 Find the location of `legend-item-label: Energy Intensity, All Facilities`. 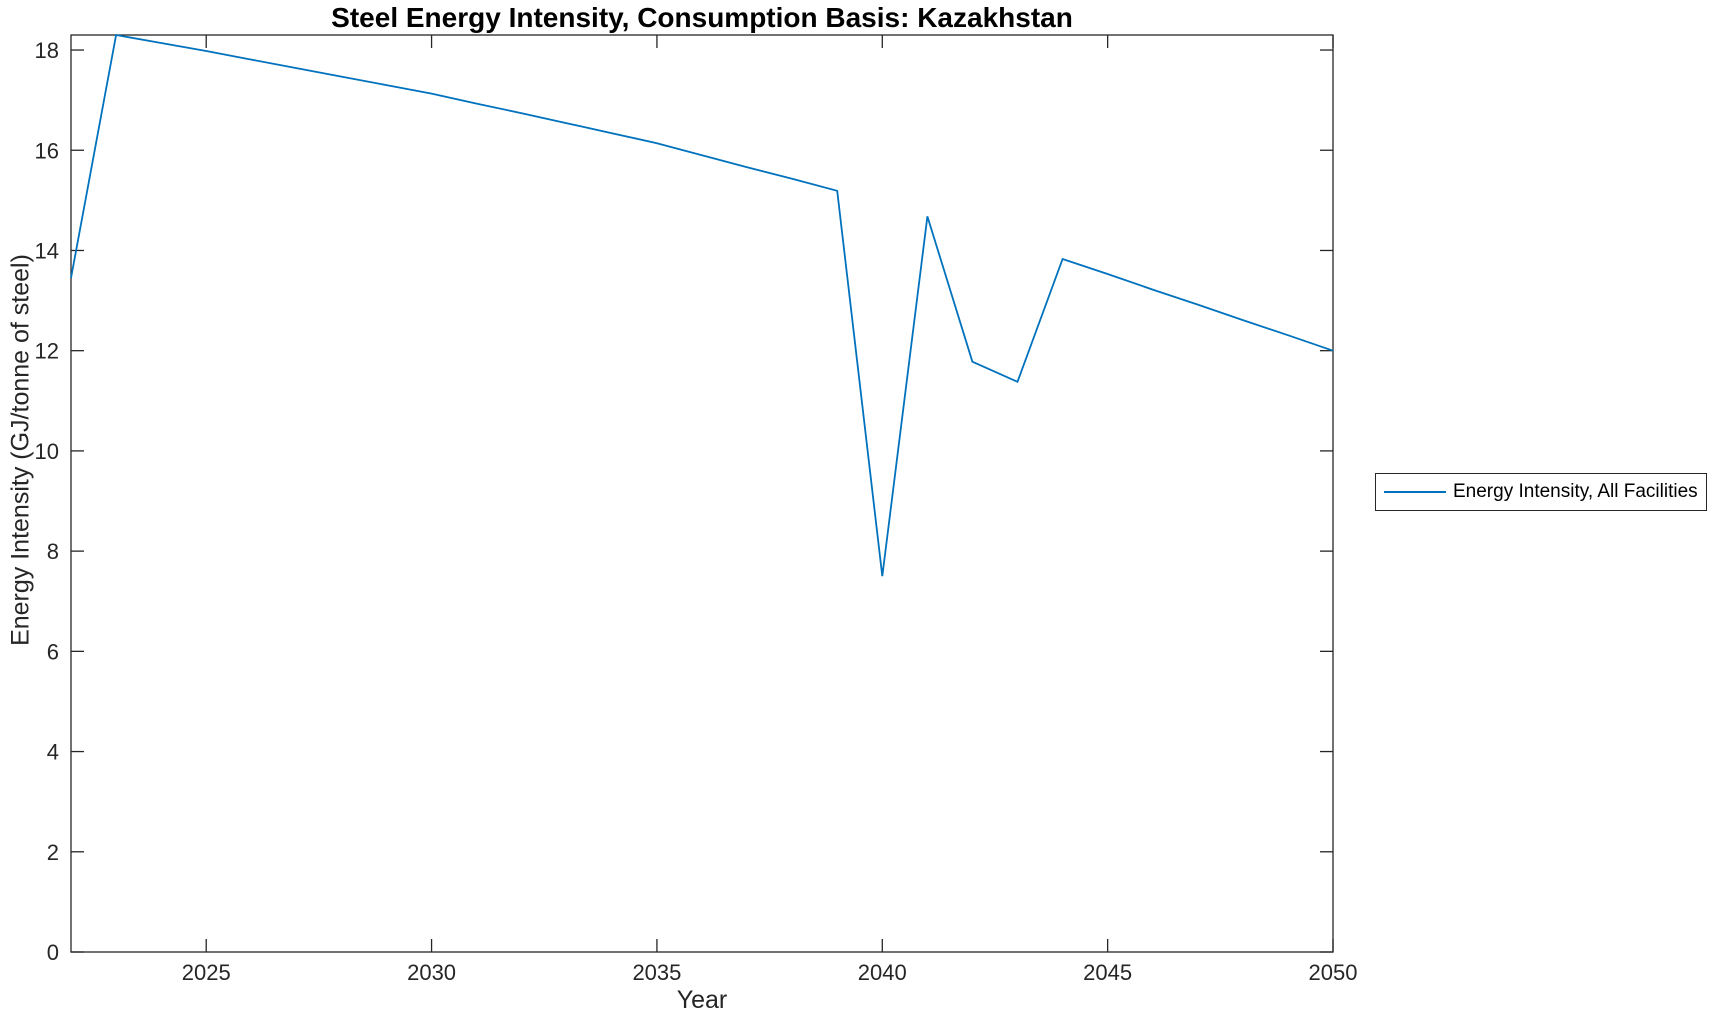

legend-item-label: Energy Intensity, All Facilities is located at coordinates (1575, 491).